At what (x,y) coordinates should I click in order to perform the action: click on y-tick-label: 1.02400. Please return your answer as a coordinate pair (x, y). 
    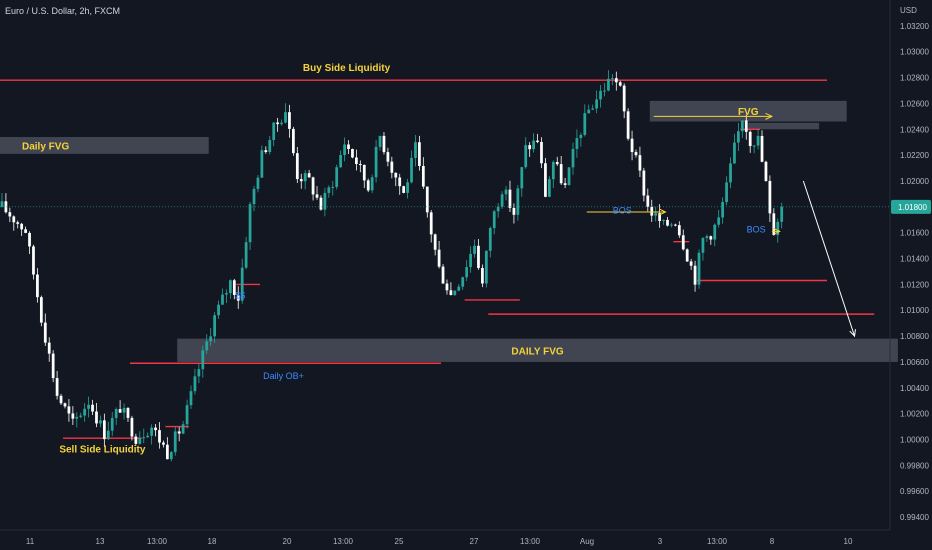
    Looking at the image, I should click on (914, 129).